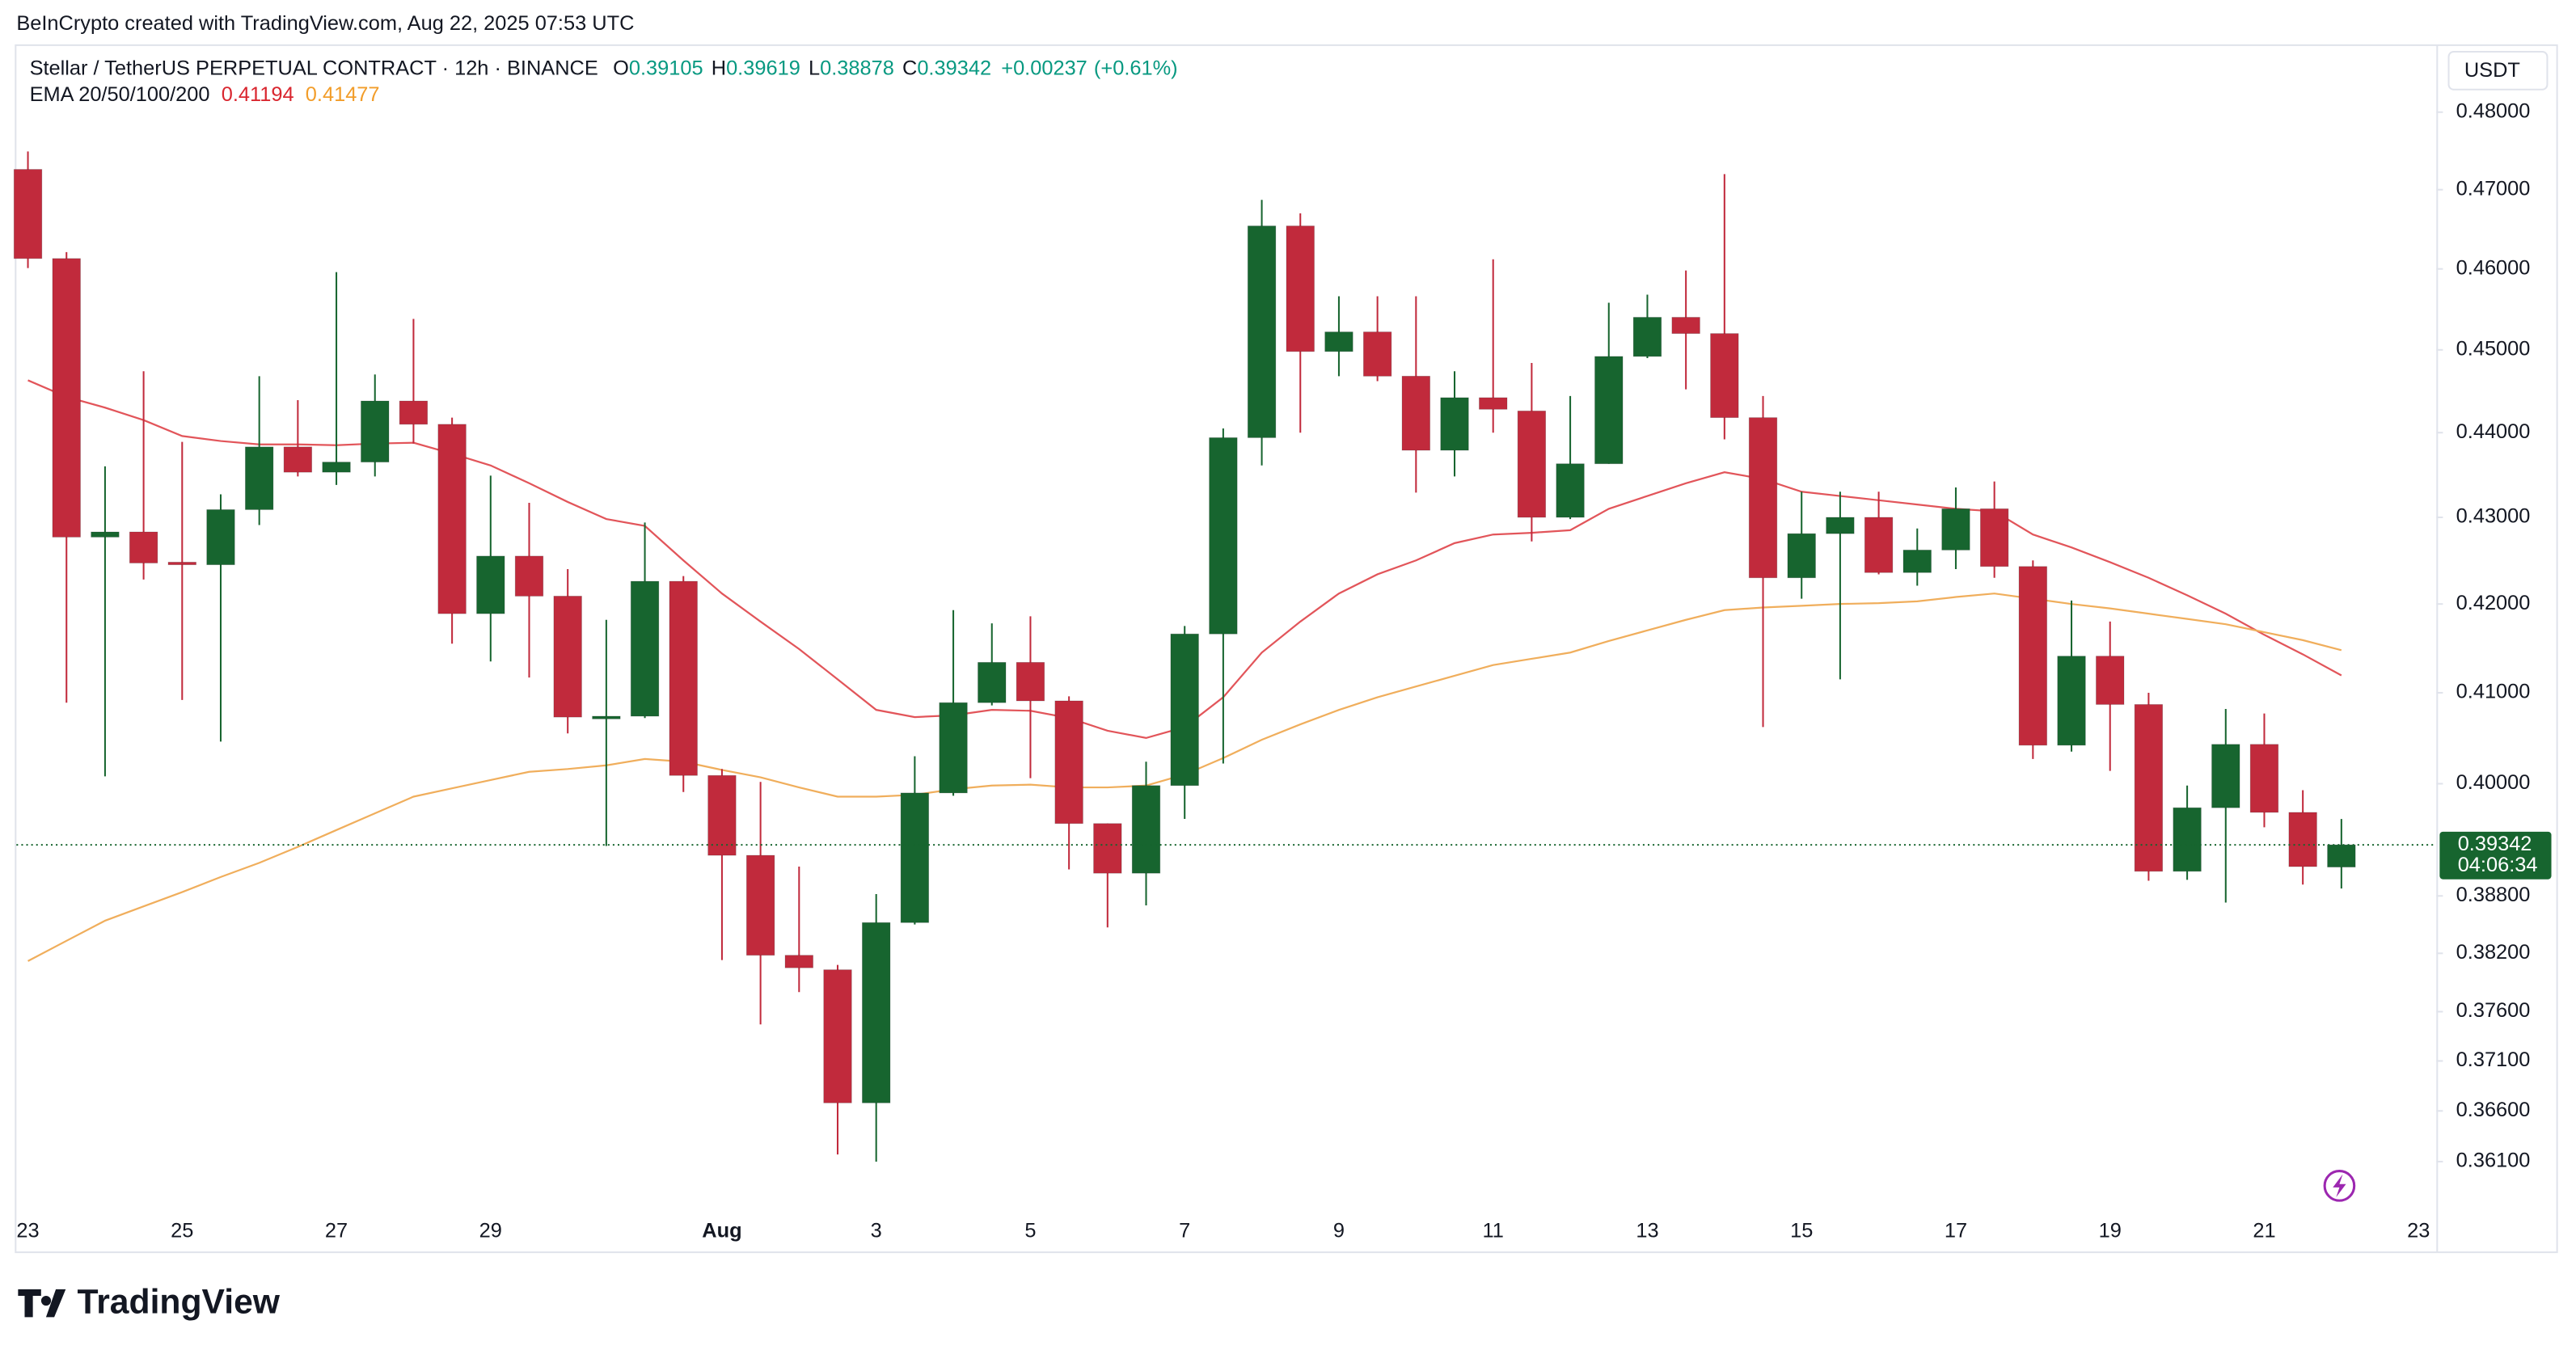 The image size is (2576, 1350). Describe the element at coordinates (1044, 68) in the screenshot. I see `change: +0.00237` at that location.